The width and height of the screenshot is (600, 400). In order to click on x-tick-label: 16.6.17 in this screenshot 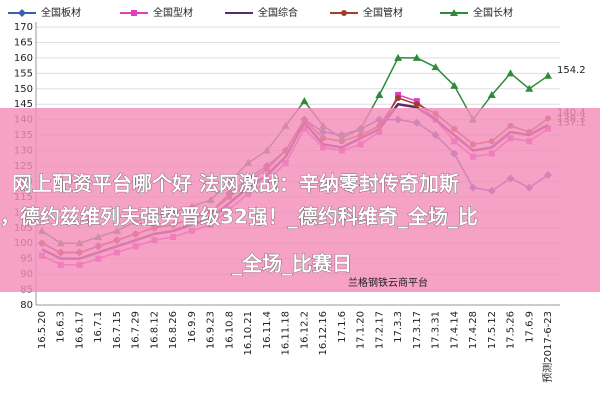, I will do `click(79, 330)`.